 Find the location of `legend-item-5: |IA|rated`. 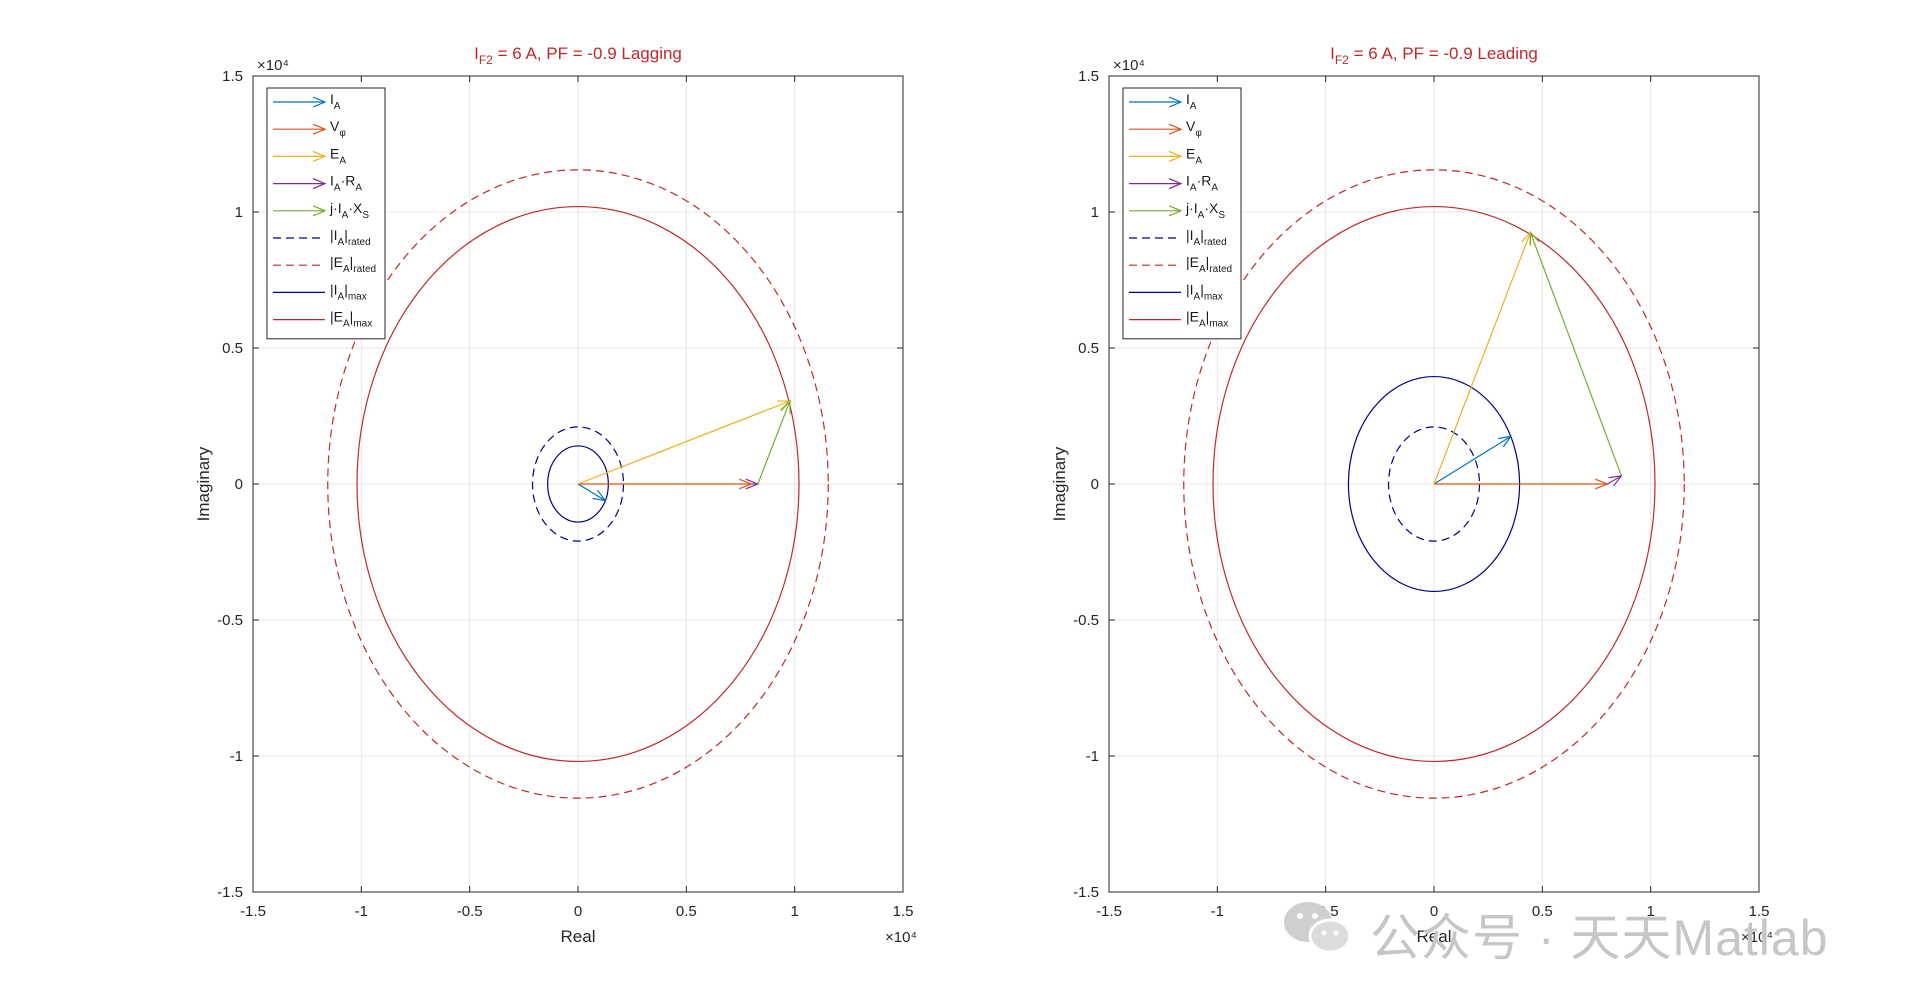

legend-item-5: |IA|rated is located at coordinates (1178, 237).